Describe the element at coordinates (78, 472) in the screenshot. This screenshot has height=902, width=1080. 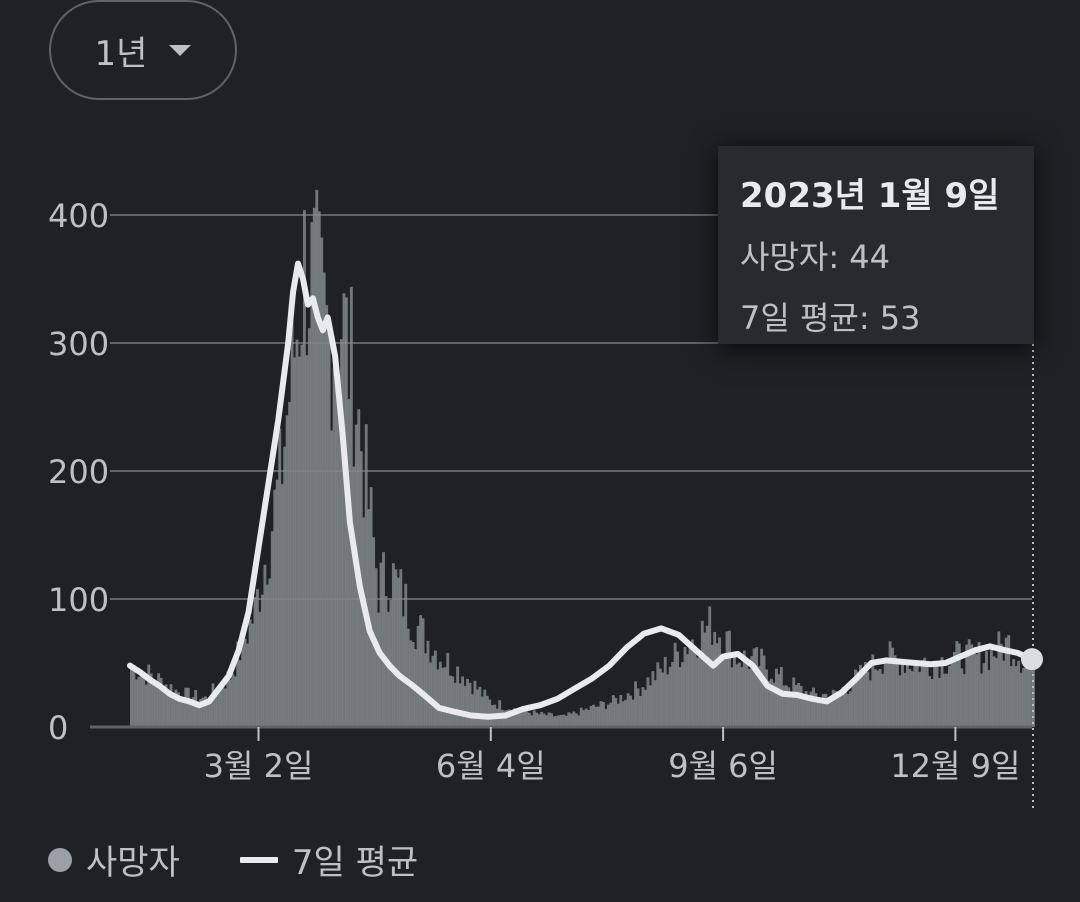
I see `y-tick-label: 200` at that location.